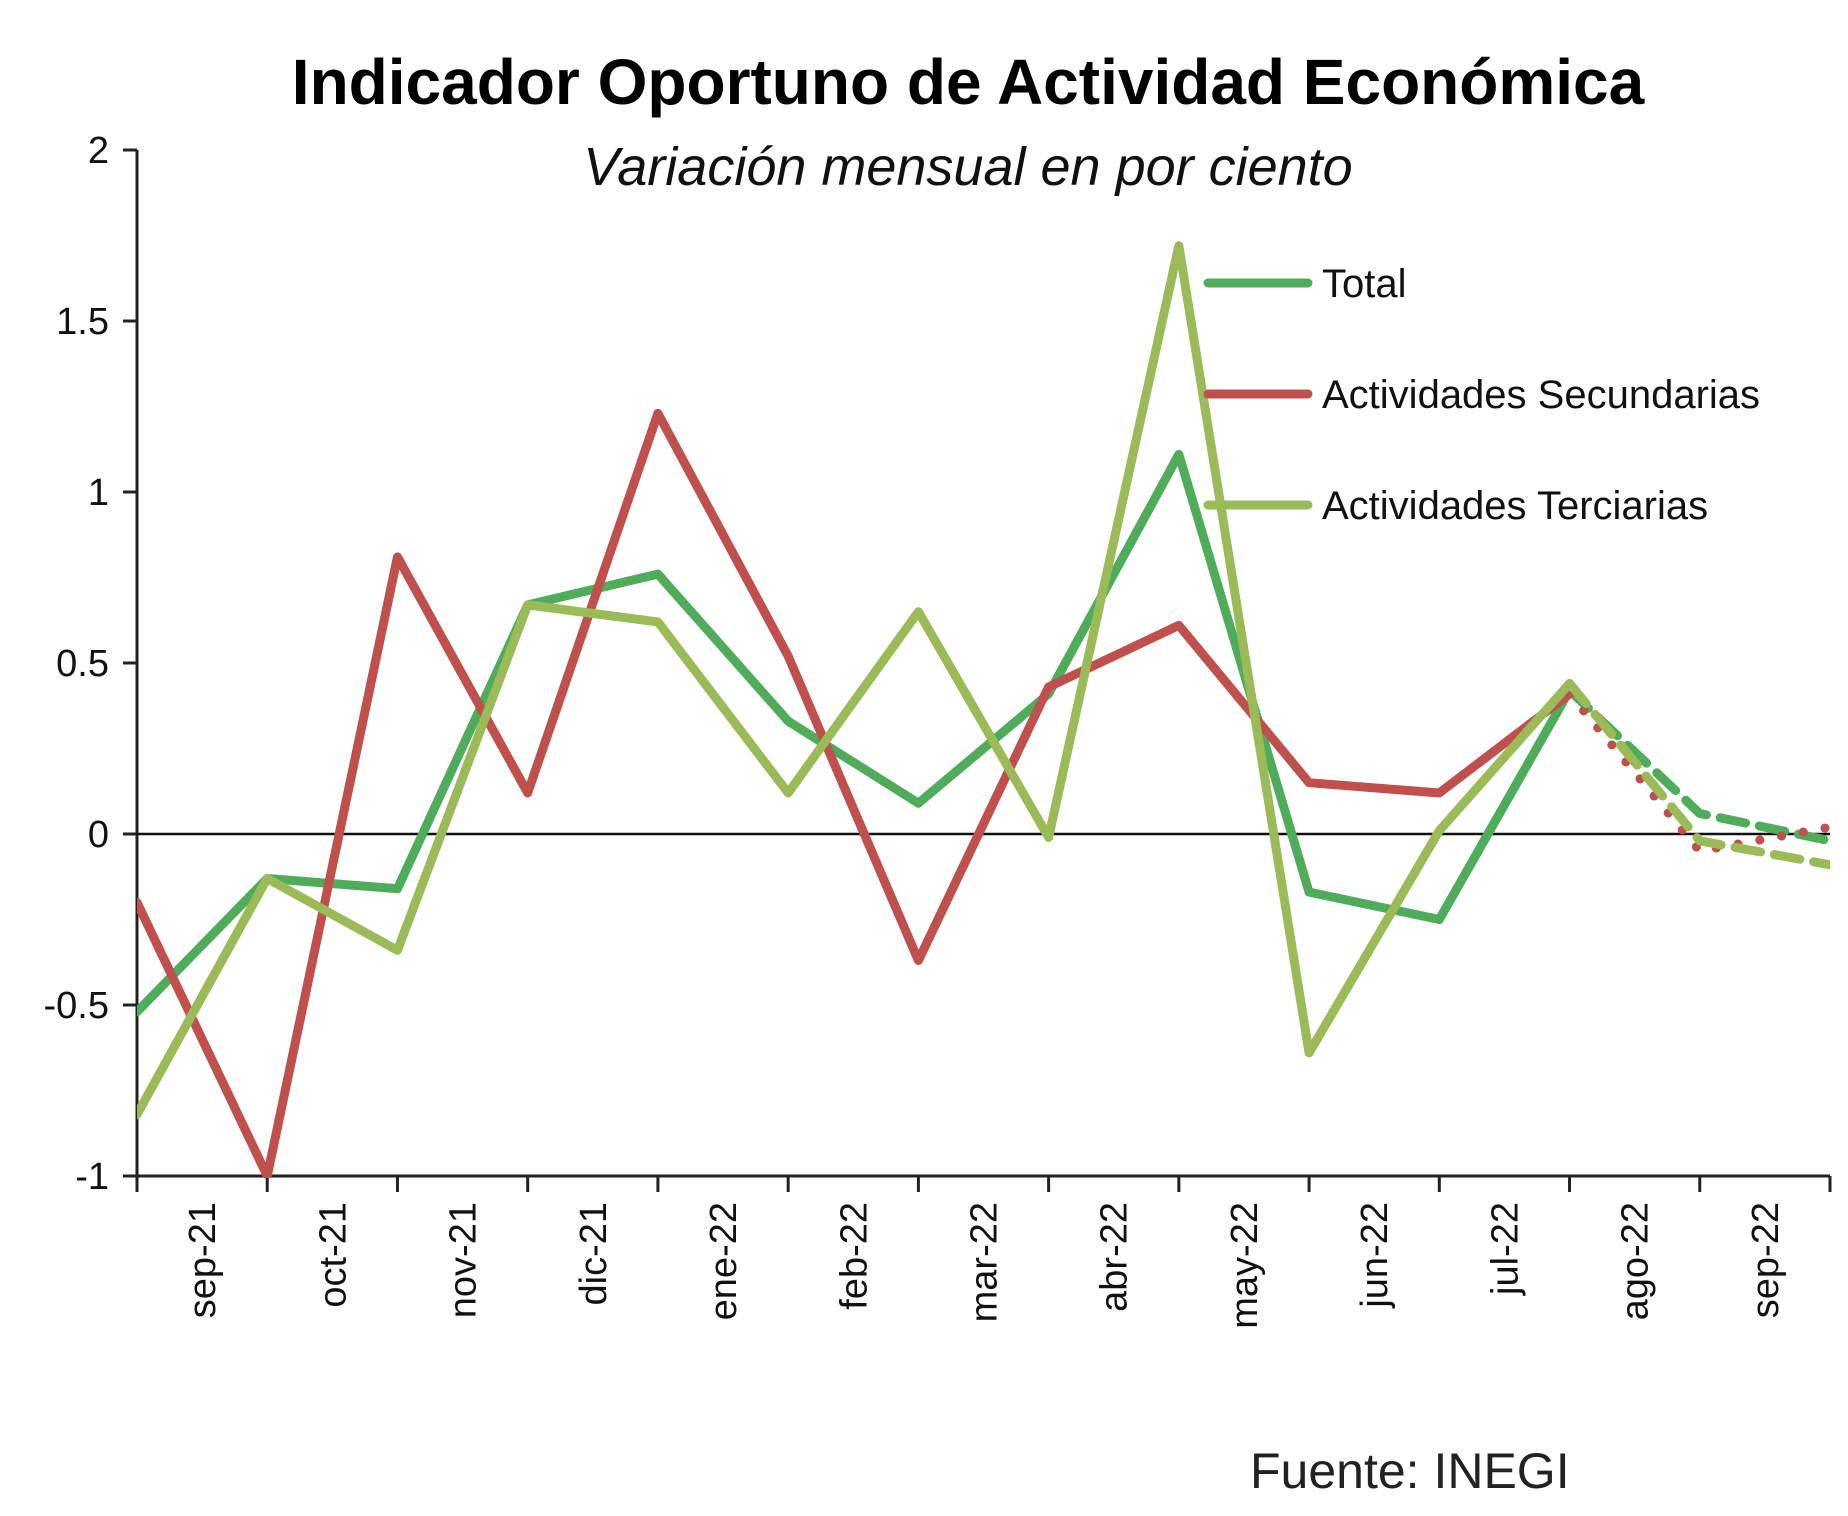  I want to click on x-tick-label: ene-22, so click(724, 1261).